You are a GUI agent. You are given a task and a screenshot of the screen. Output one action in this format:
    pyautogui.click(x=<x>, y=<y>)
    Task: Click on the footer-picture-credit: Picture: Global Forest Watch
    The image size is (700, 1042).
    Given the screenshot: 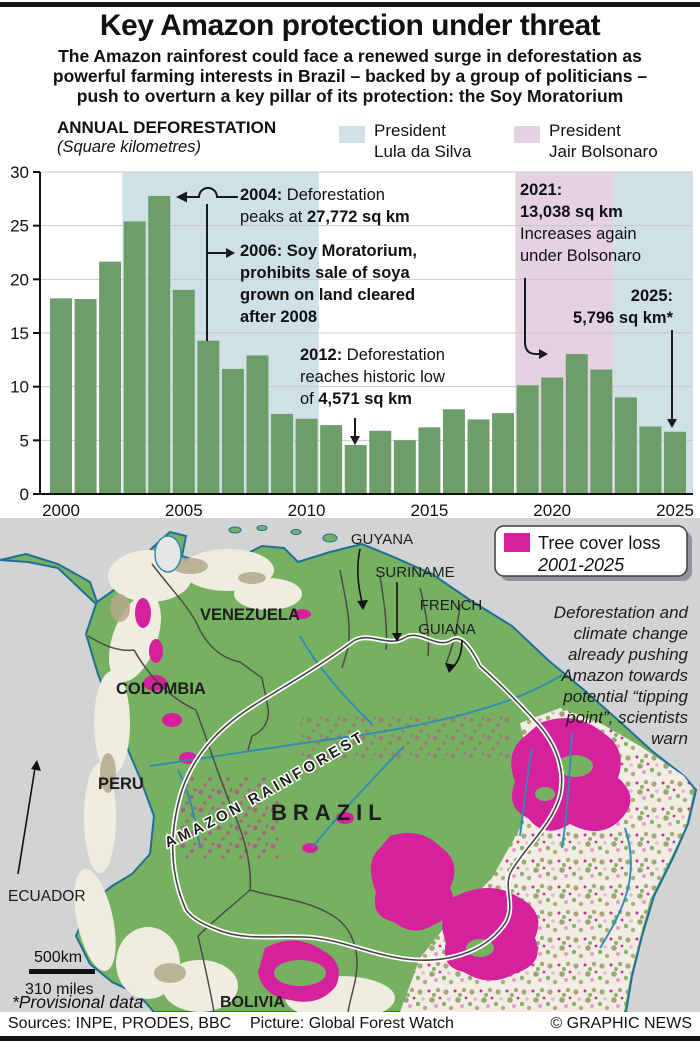 What is the action you would take?
    pyautogui.click(x=352, y=1023)
    